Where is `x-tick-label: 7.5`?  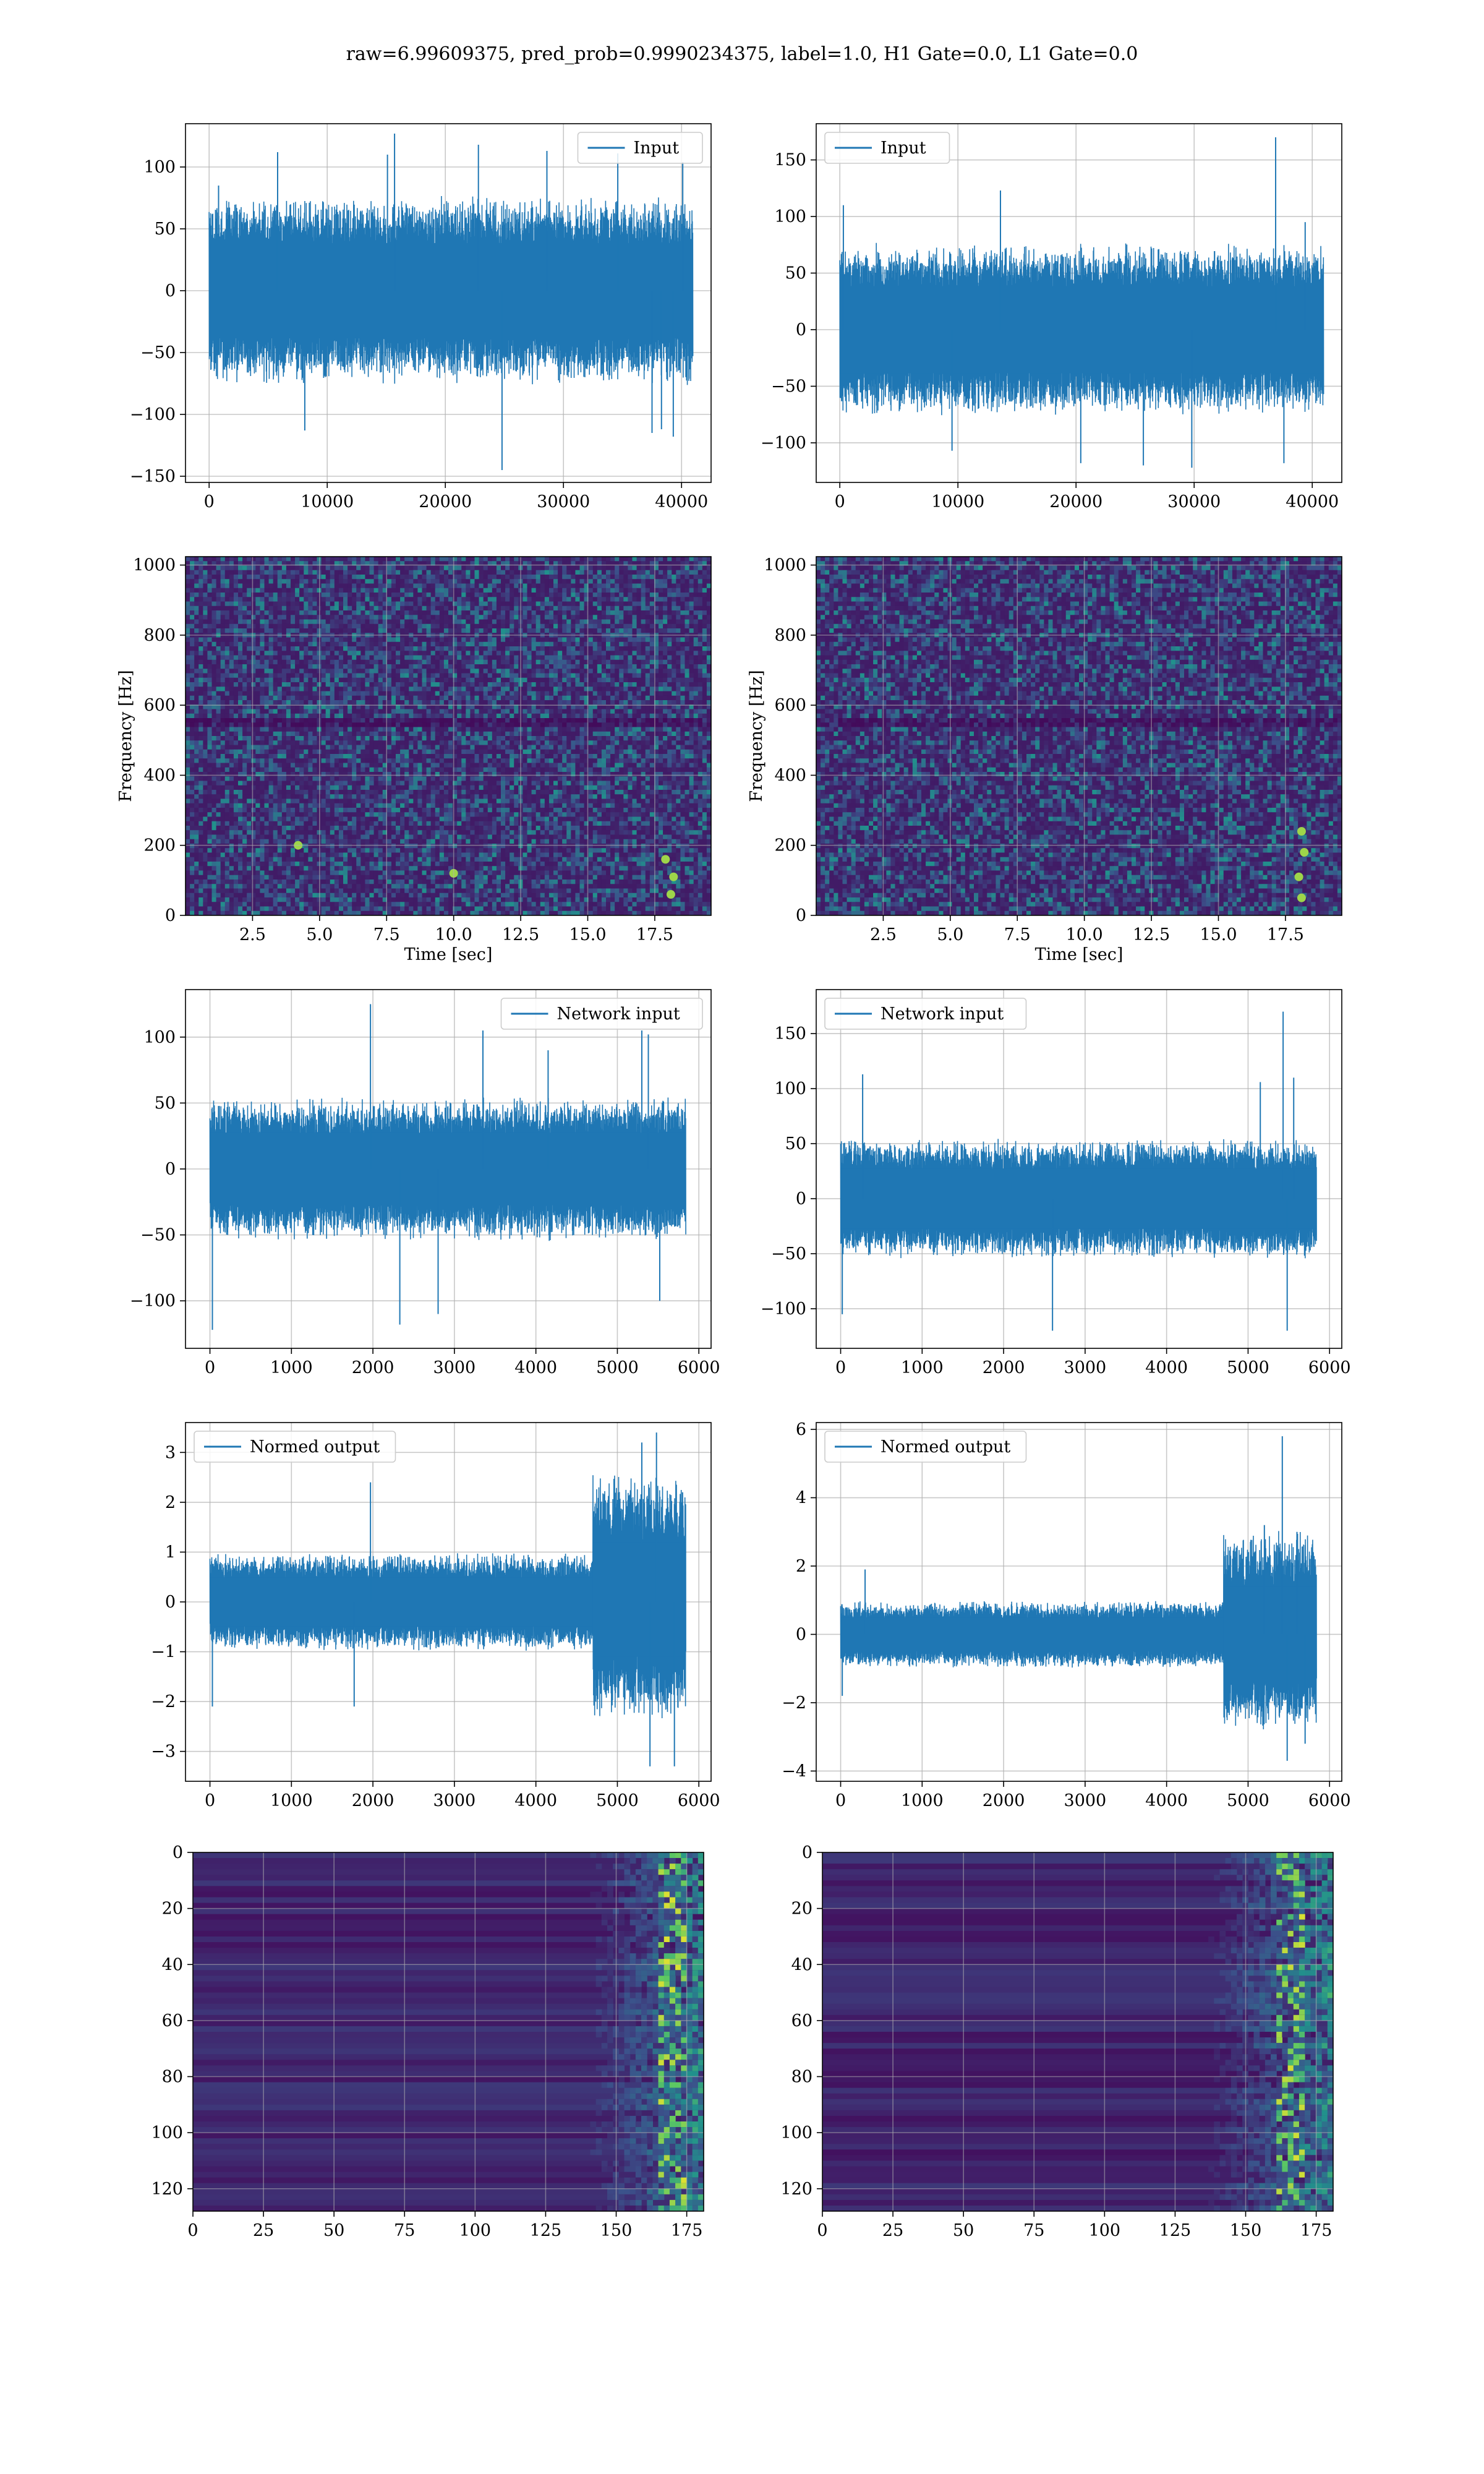
x-tick-label: 7.5 is located at coordinates (386, 934).